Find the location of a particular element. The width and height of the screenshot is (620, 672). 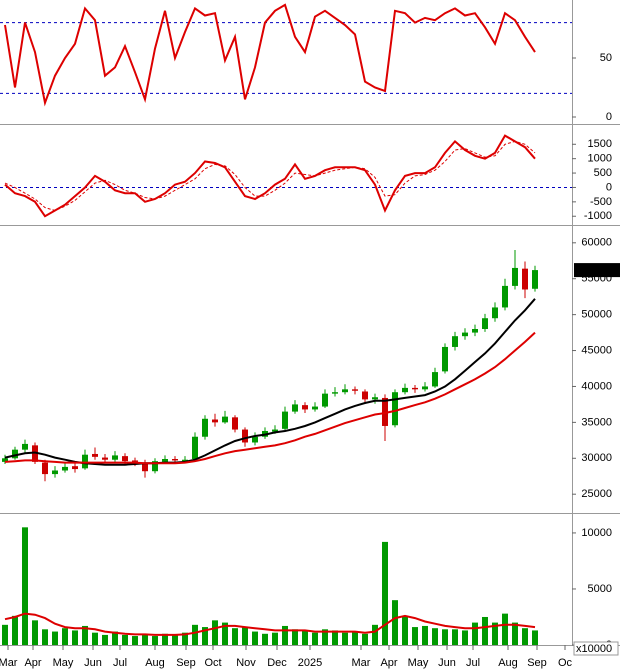

x-tick-label: Oct is located at coordinates (212, 663).